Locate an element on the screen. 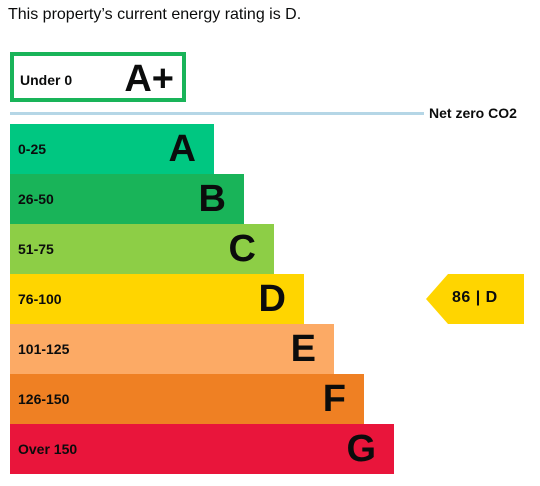  band-e-letter: E is located at coordinates (303, 349).